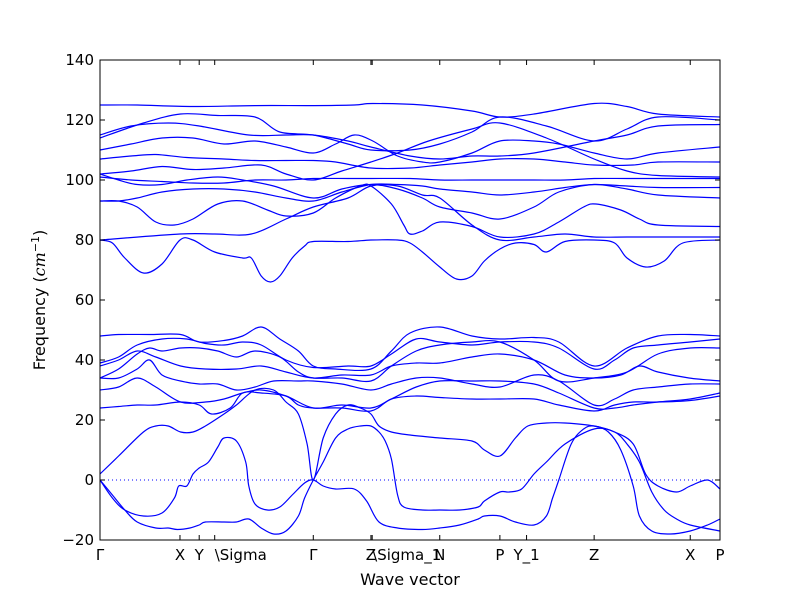  What do you see at coordinates (79, 60) in the screenshot?
I see `y-tick-label: 140` at bounding box center [79, 60].